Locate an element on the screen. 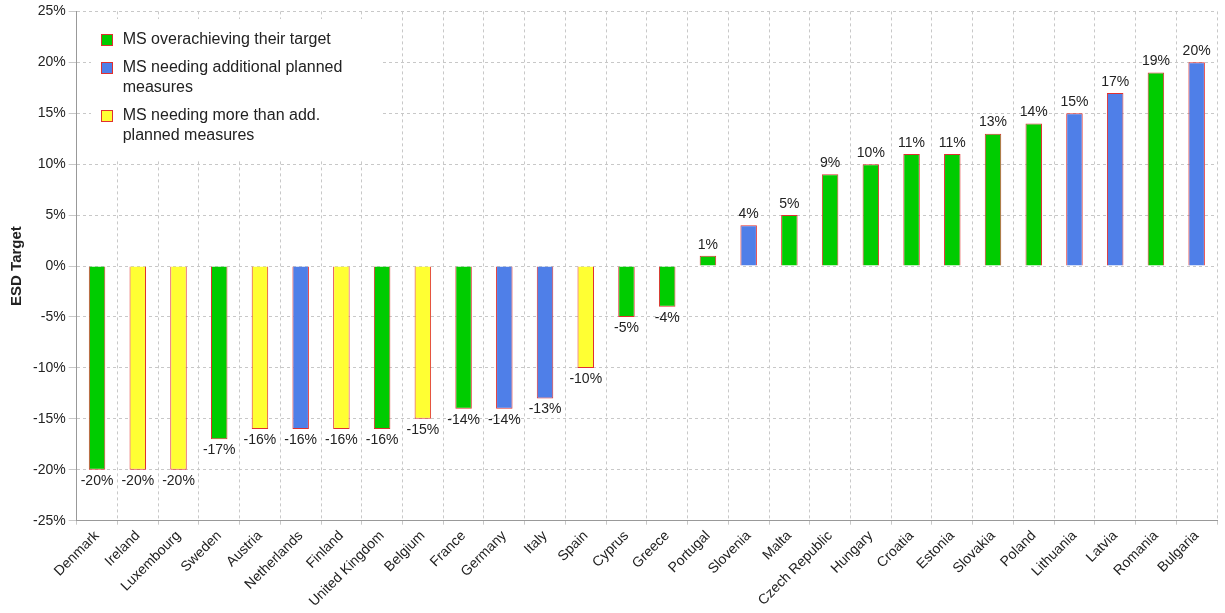 The height and width of the screenshot is (613, 1225). data-label: -13% is located at coordinates (545, 408).